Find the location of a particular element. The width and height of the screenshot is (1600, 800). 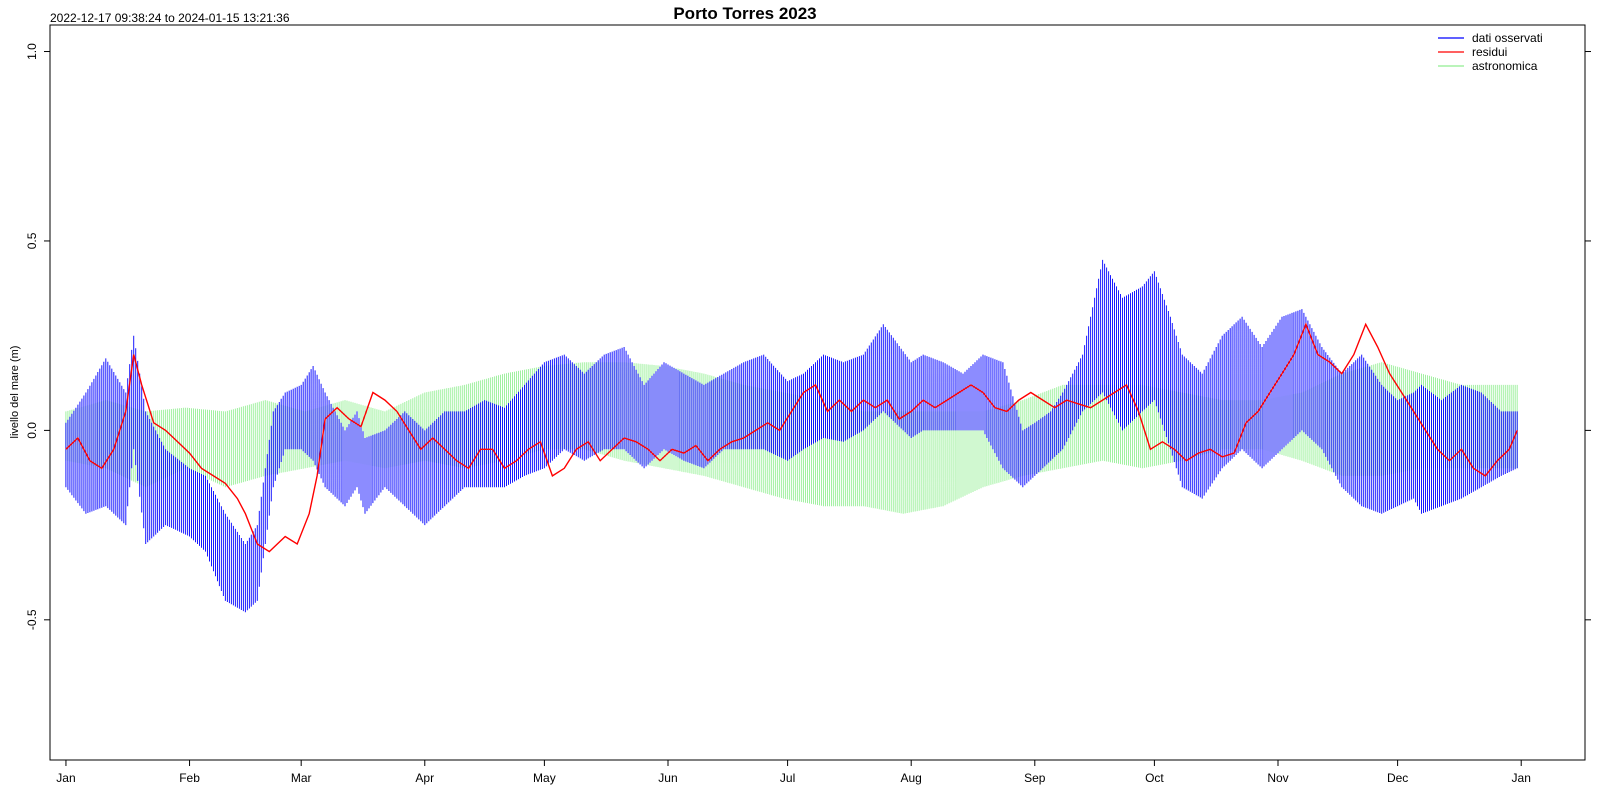

y-tick-label: 0.0 is located at coordinates (32, 430).